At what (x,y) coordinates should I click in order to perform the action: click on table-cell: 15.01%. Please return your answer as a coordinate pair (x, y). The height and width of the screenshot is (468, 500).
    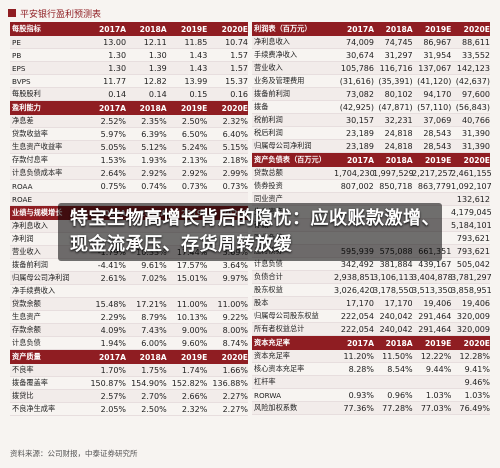
    Looking at the image, I should click on (192, 278).